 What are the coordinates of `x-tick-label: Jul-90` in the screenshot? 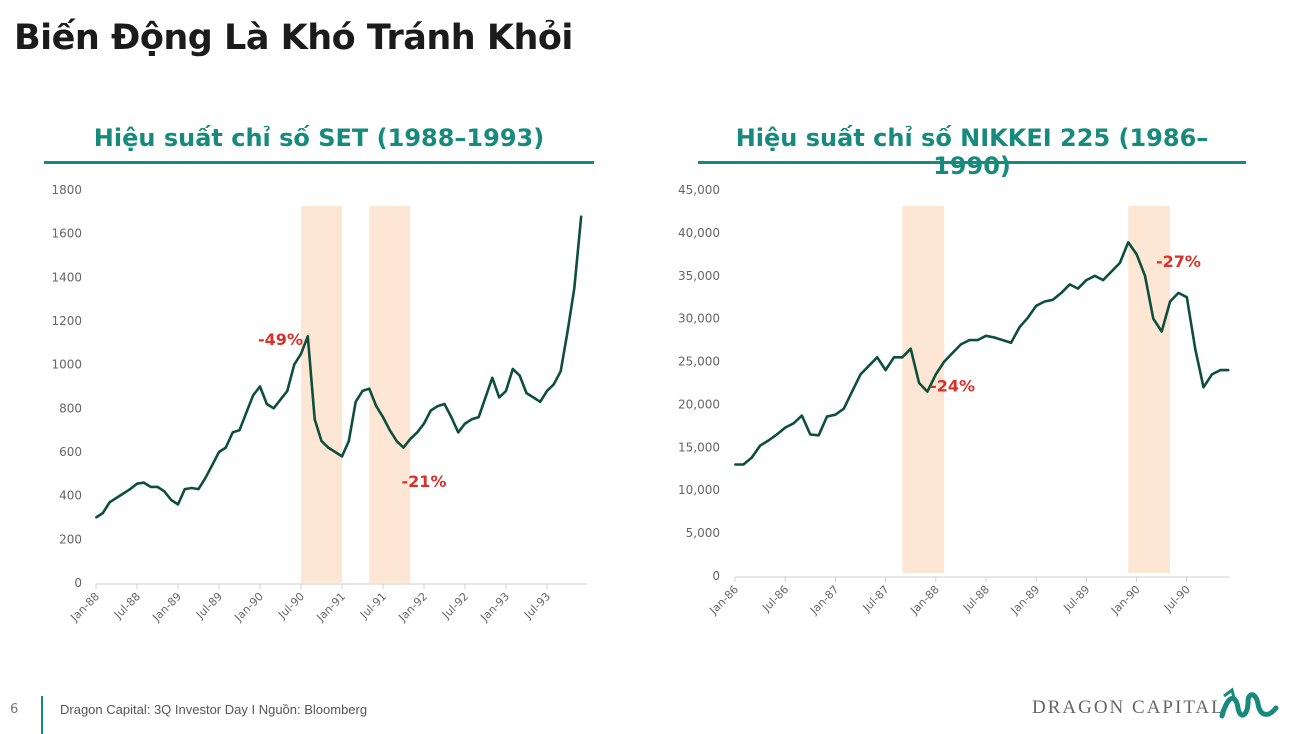 It's located at (291, 606).